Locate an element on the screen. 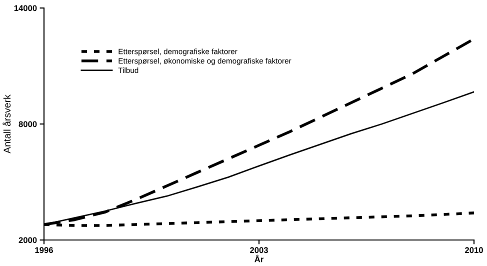 The image size is (487, 266). x-tick-label: 2003 is located at coordinates (259, 250).